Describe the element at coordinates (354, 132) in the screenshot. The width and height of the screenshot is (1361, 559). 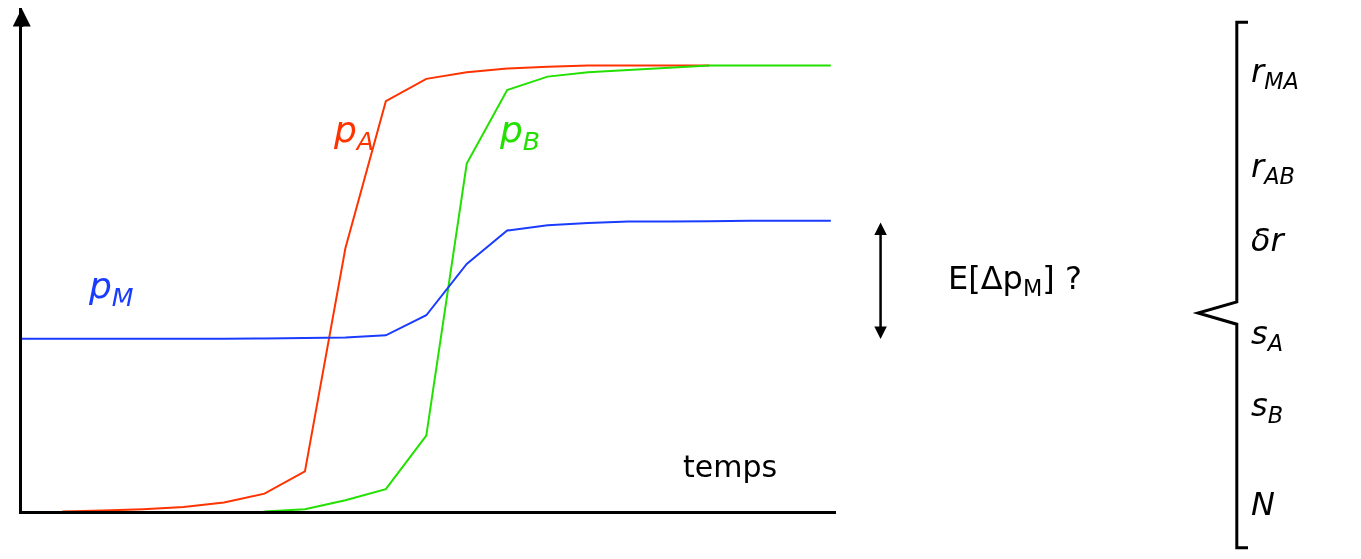
I see `series-label: p$_{A}$` at that location.